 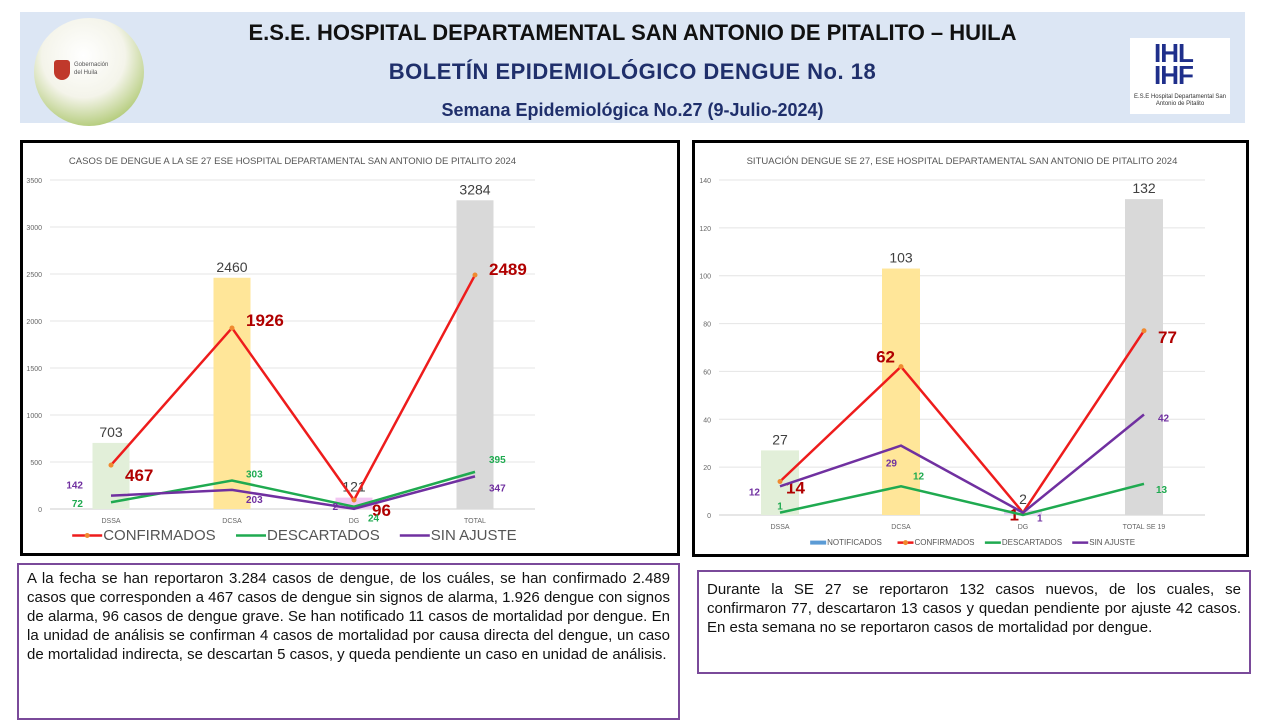 What do you see at coordinates (707, 468) in the screenshot?
I see `y-tick-label: 20` at bounding box center [707, 468].